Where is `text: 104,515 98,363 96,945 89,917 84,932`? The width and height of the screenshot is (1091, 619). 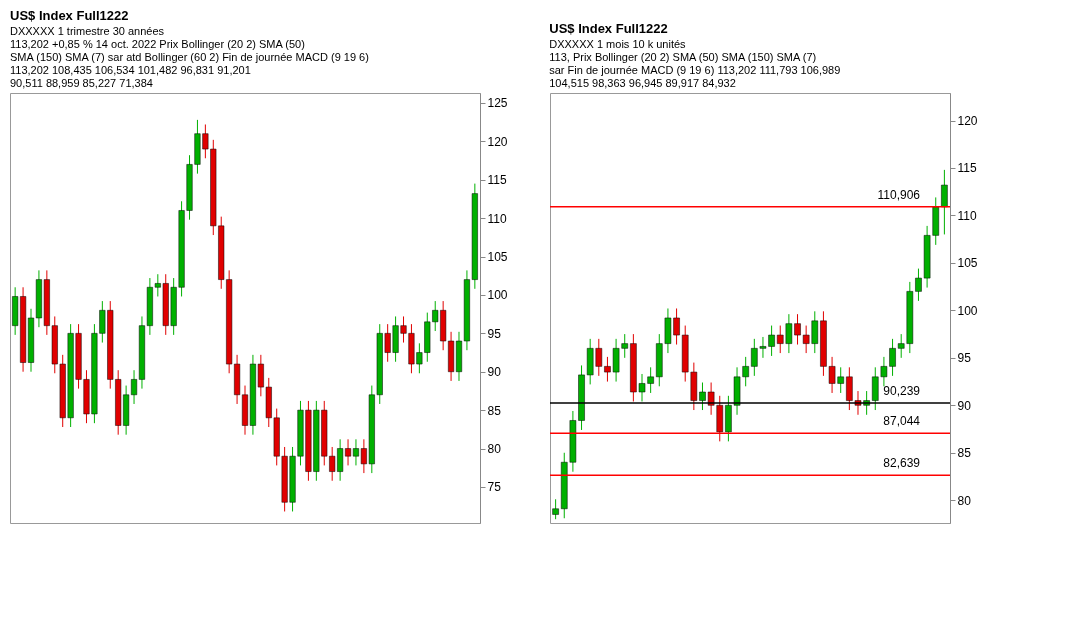 text: 104,515 98,363 96,945 89,917 84,932 is located at coordinates (642, 83).